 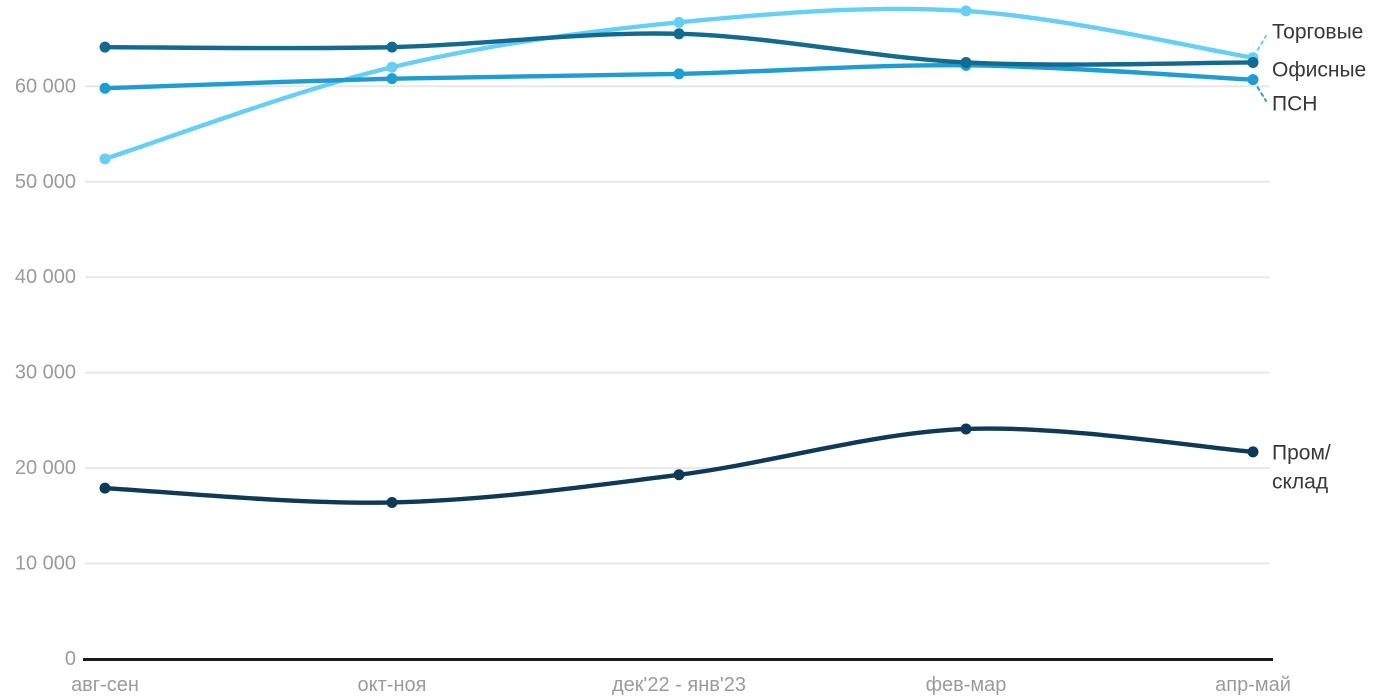 I want to click on y-axis-tick-label: 0, so click(x=70, y=659).